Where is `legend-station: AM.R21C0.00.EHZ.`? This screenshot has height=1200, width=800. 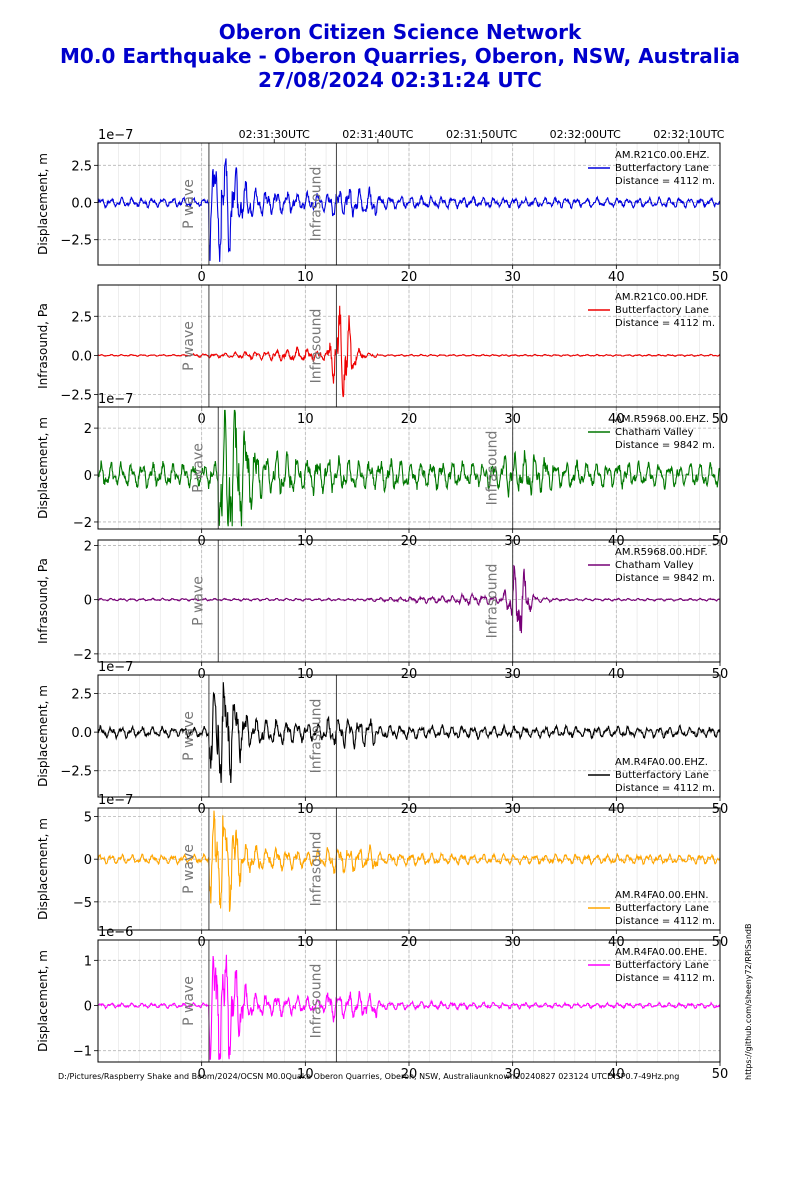
legend-station: AM.R21C0.00.EHZ. is located at coordinates (662, 155).